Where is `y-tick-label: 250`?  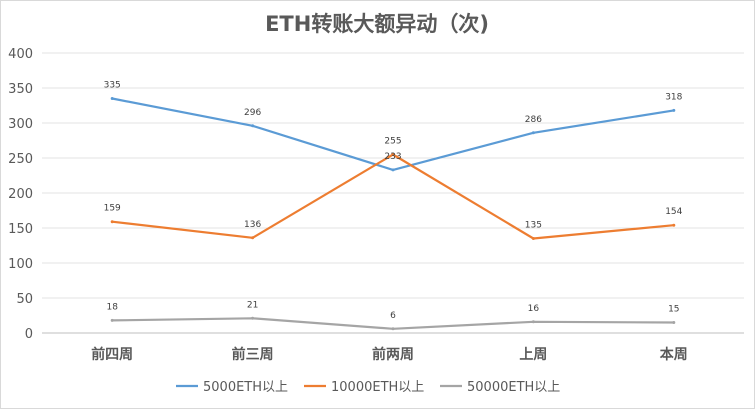 y-tick-label: 250 is located at coordinates (20, 159).